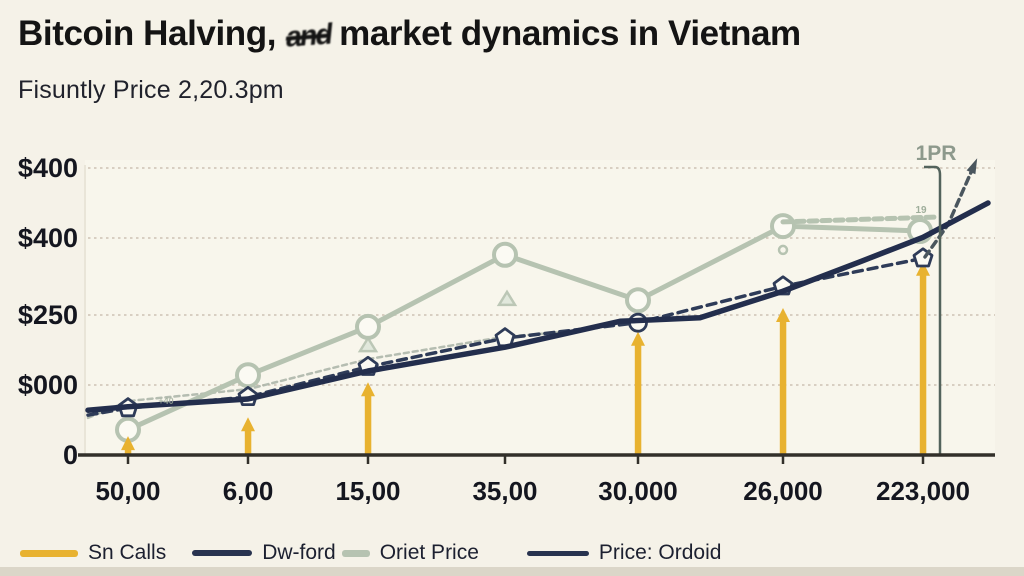  What do you see at coordinates (308, 36) in the screenshot?
I see `title-scribble-word: and` at bounding box center [308, 36].